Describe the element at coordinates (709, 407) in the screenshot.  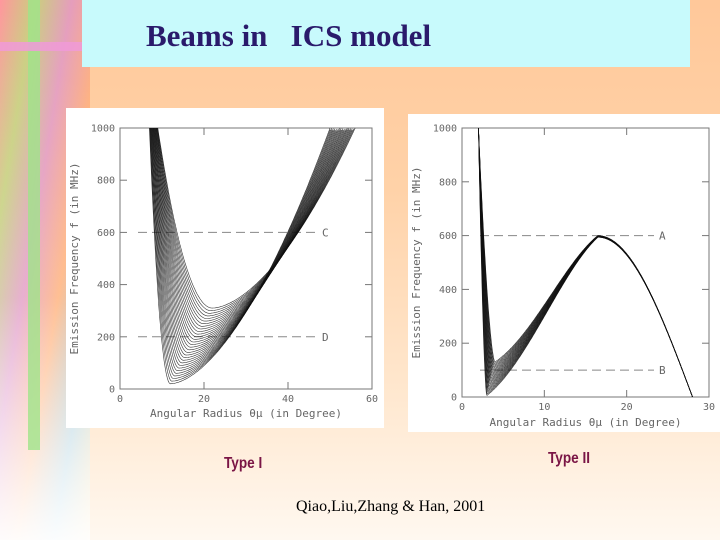
I see `x-tick-label: 30` at that location.